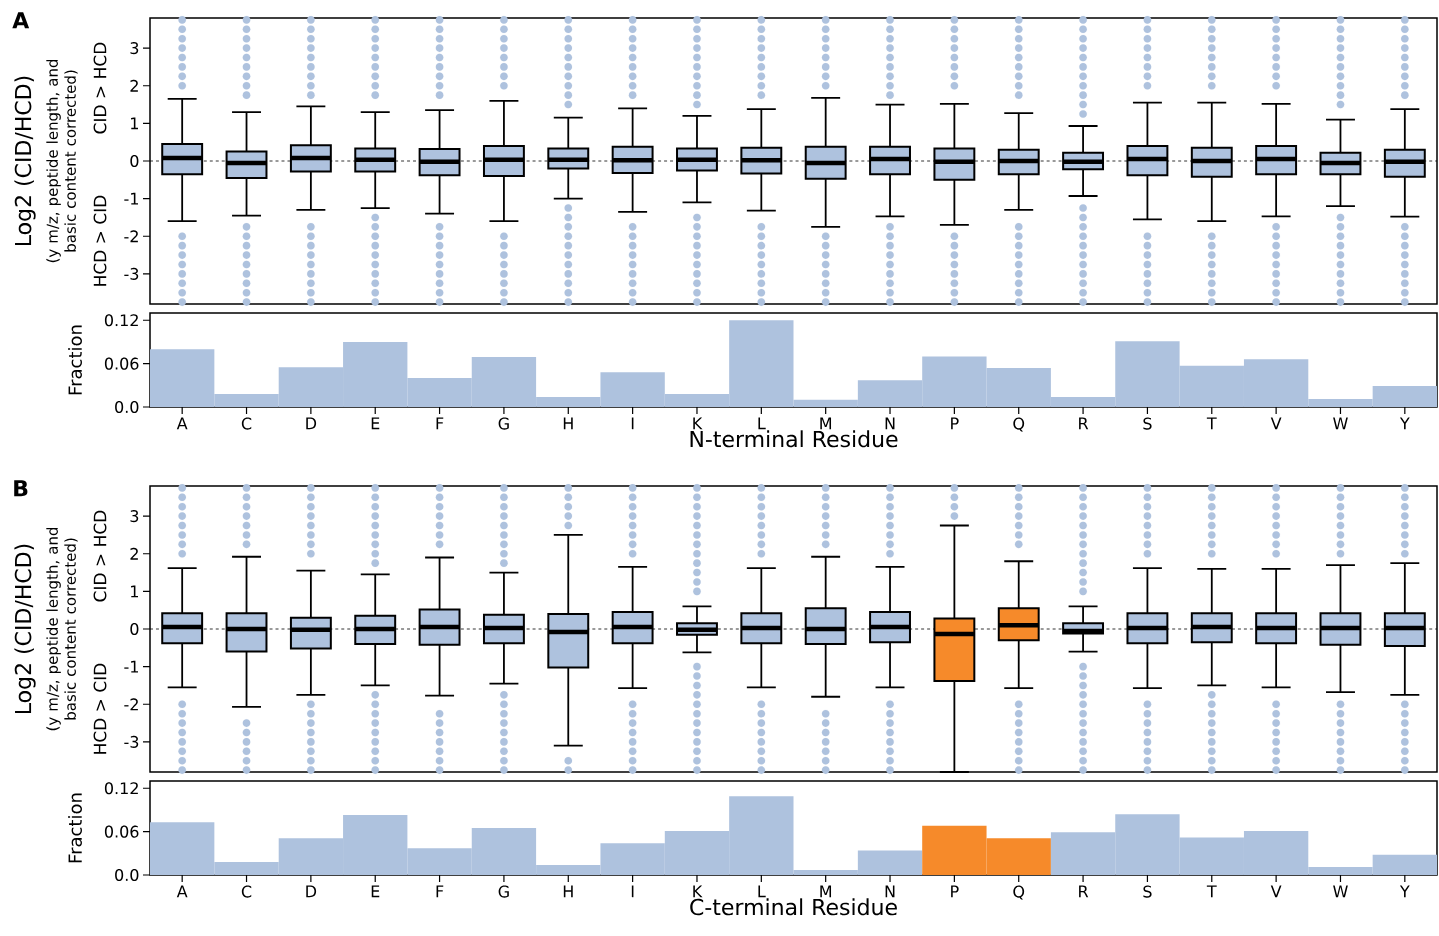 This screenshot has height=936, width=1439. I want to click on x-axis-title: N-terminal Residue, so click(794, 439).